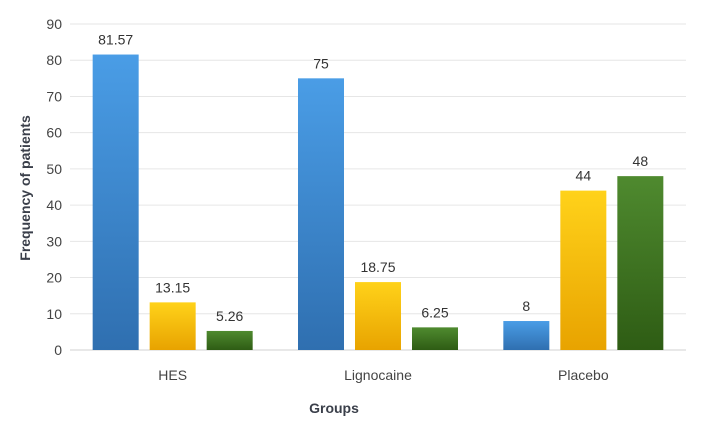  What do you see at coordinates (54, 133) in the screenshot?
I see `y-tick-label: 60` at bounding box center [54, 133].